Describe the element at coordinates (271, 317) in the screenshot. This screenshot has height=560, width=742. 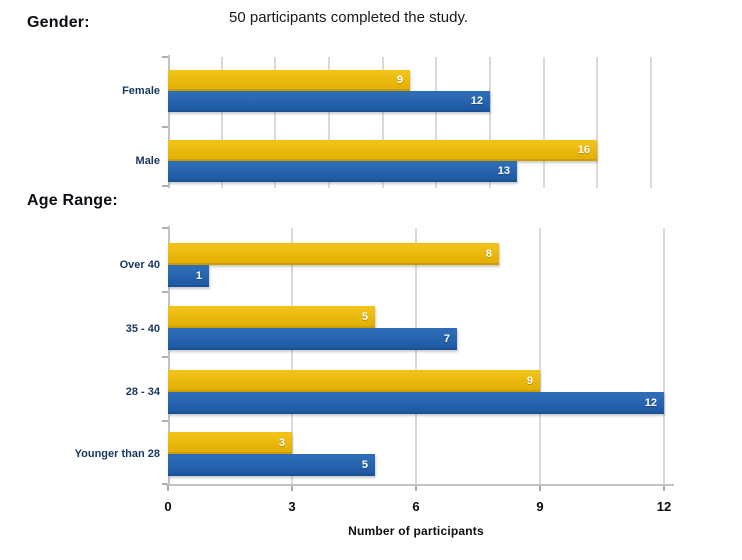
I see `bar-yellow-series-35-40: 5` at that location.